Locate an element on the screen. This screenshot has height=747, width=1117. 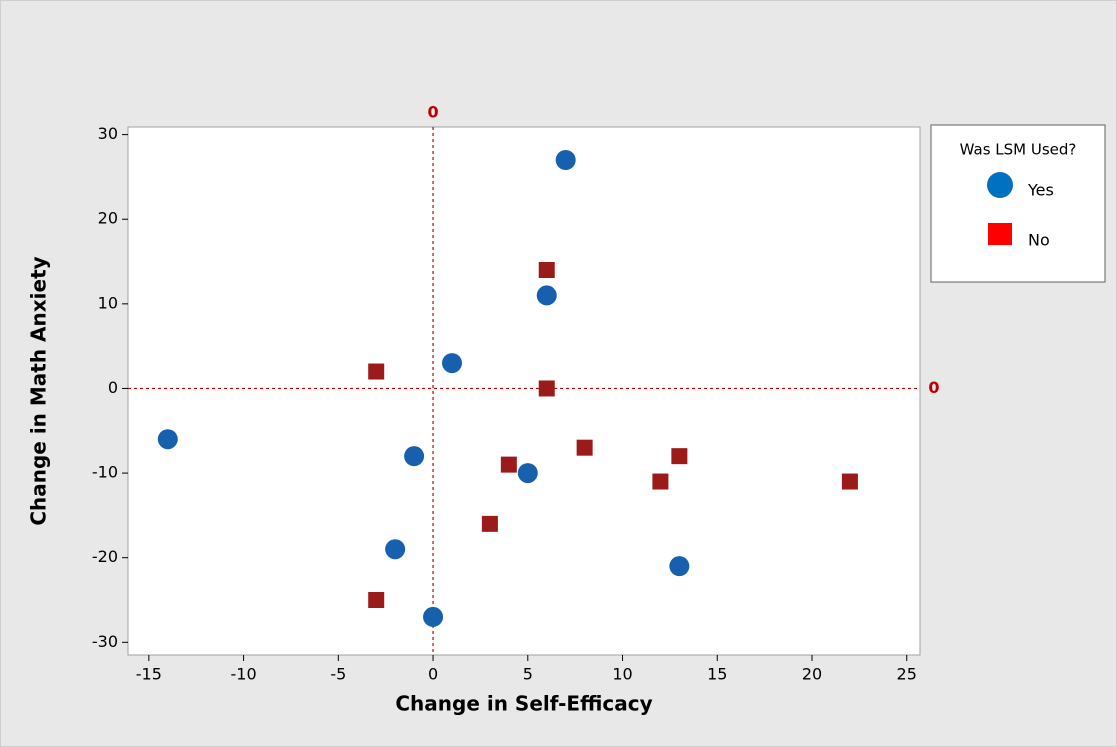
y-axis-title: Change in Math Anxiety is located at coordinates (39, 390).